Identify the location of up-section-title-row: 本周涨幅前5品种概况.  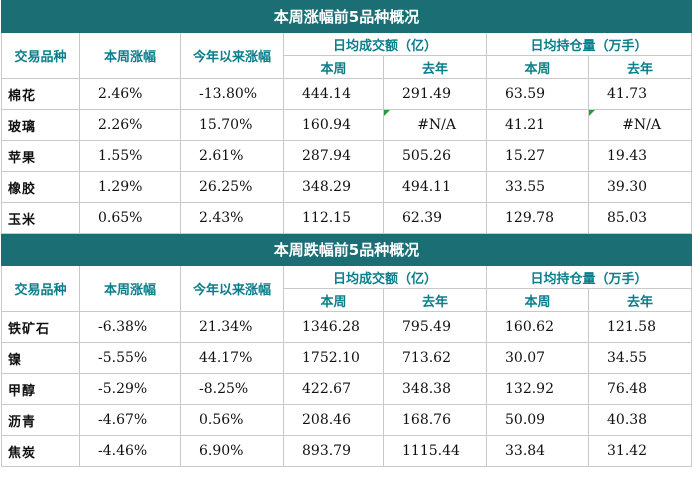
(346, 16).